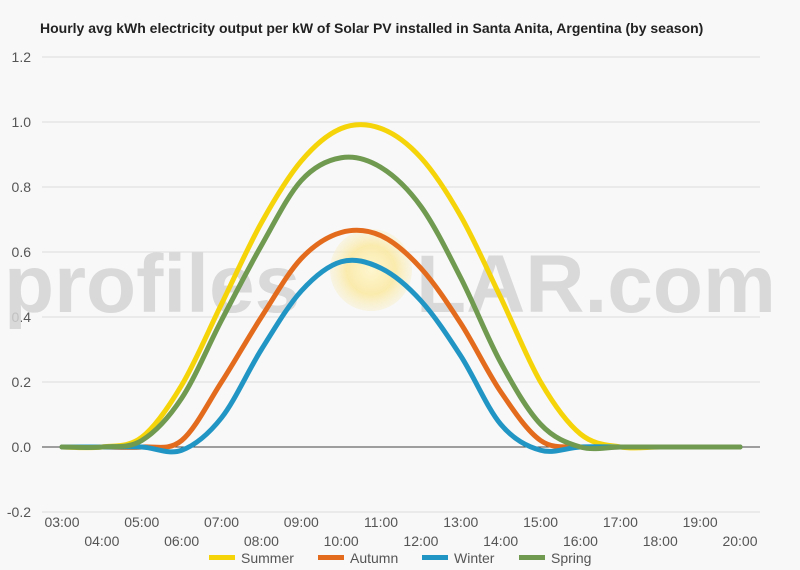 The width and height of the screenshot is (800, 570). I want to click on legend-item-winter: Winter, so click(458, 558).